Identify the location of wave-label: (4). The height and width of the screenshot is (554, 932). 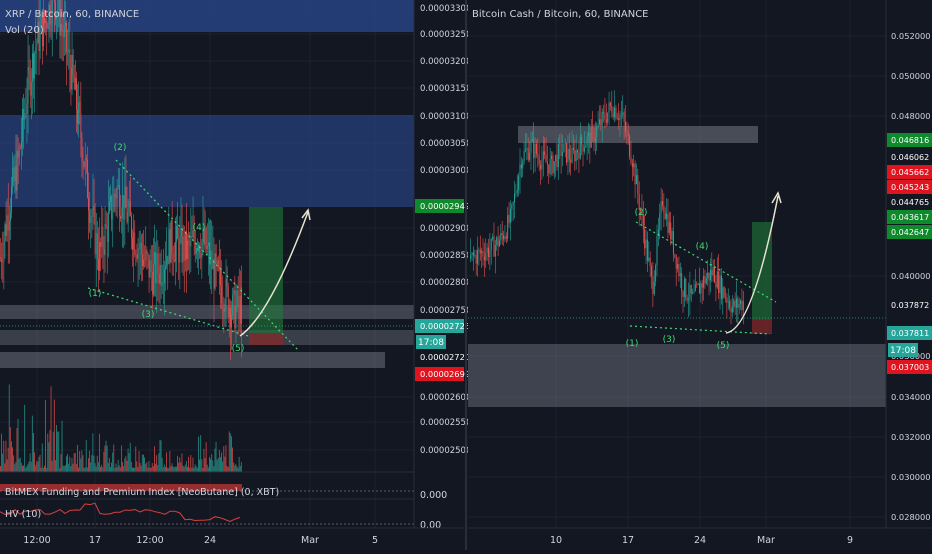
(702, 247).